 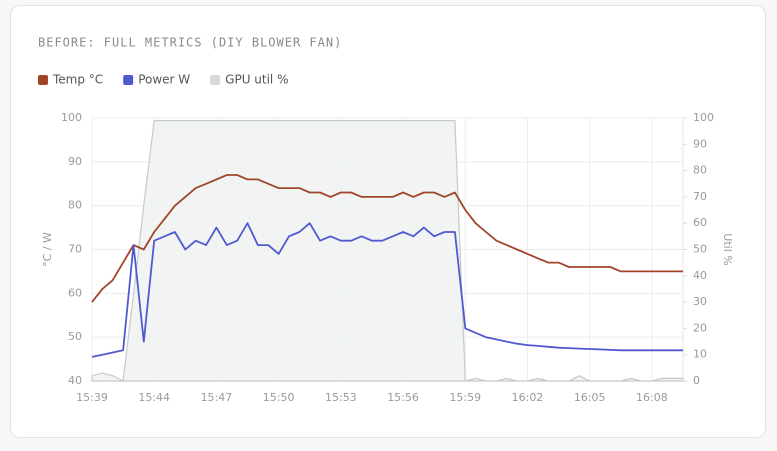 What do you see at coordinates (700, 222) in the screenshot?
I see `y2-tick-label: 60` at bounding box center [700, 222].